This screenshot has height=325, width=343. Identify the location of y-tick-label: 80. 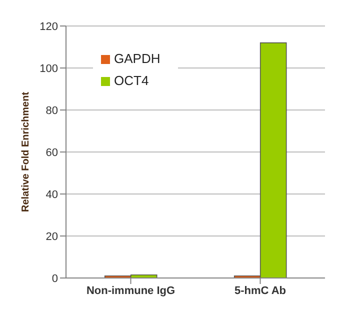
(52, 110).